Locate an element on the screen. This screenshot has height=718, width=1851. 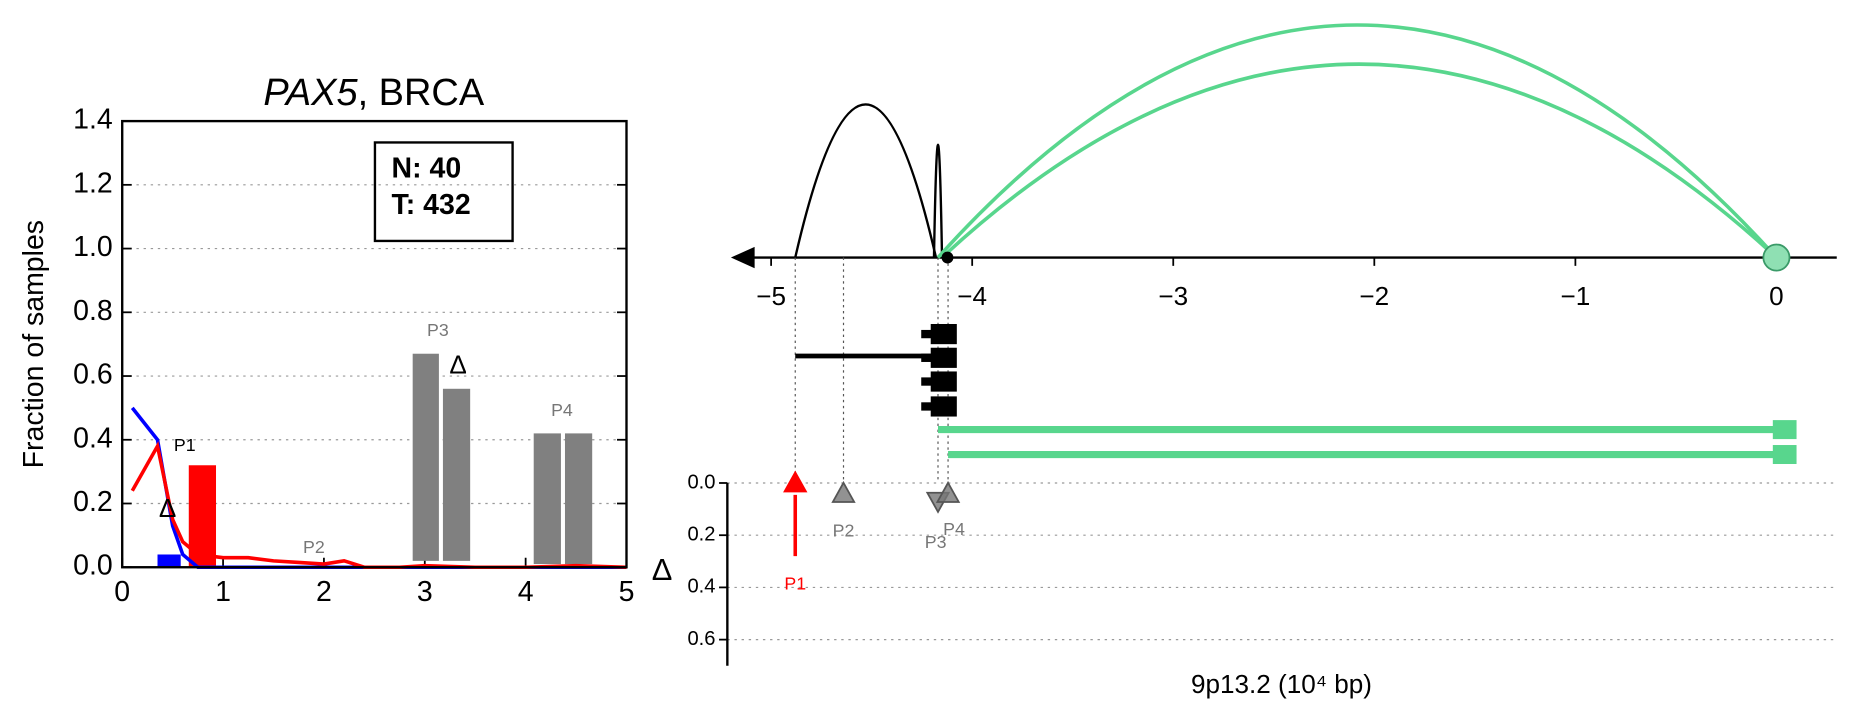
legend-entry: T: 432 is located at coordinates (431, 205).